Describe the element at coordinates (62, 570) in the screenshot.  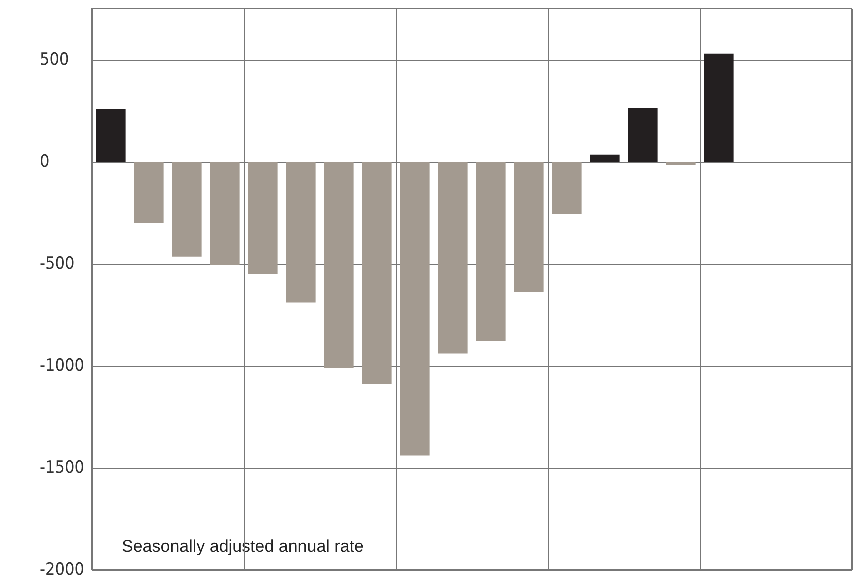
I see `y-tick-label: -2000` at that location.